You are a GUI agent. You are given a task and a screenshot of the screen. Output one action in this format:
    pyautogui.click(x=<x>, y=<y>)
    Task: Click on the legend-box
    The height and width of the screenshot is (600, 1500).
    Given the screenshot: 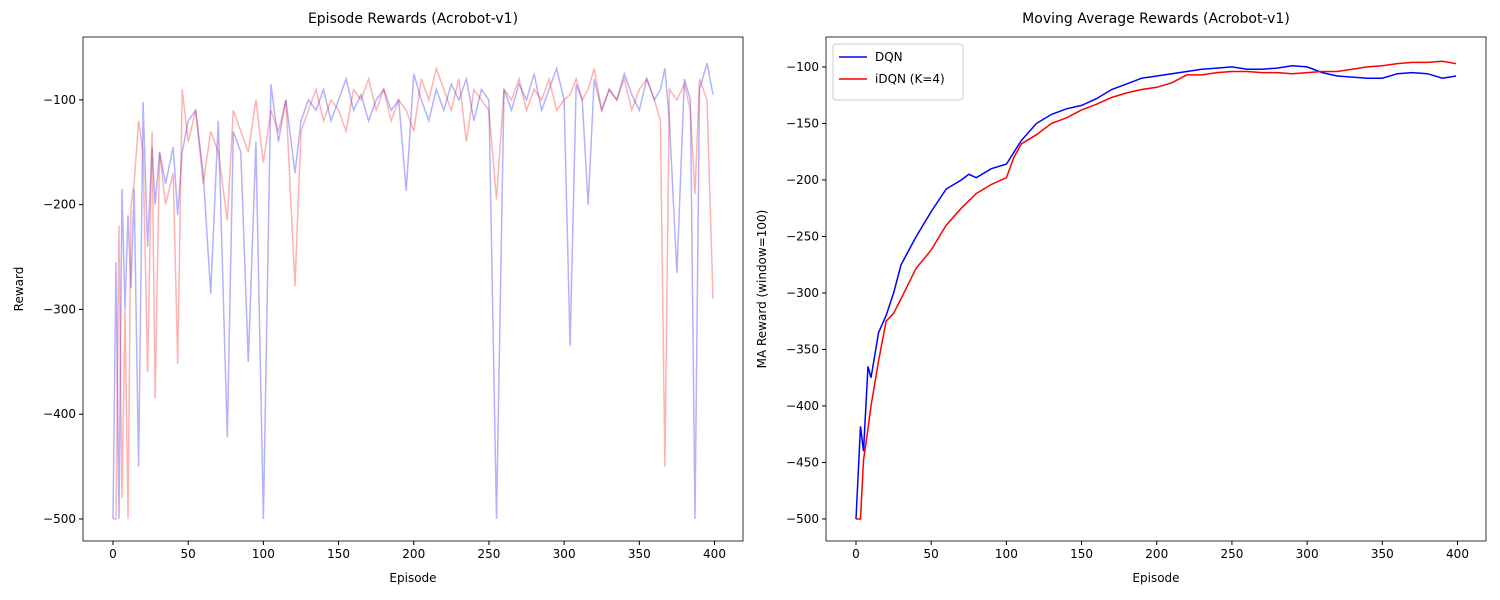 What is the action you would take?
    pyautogui.click(x=898, y=72)
    